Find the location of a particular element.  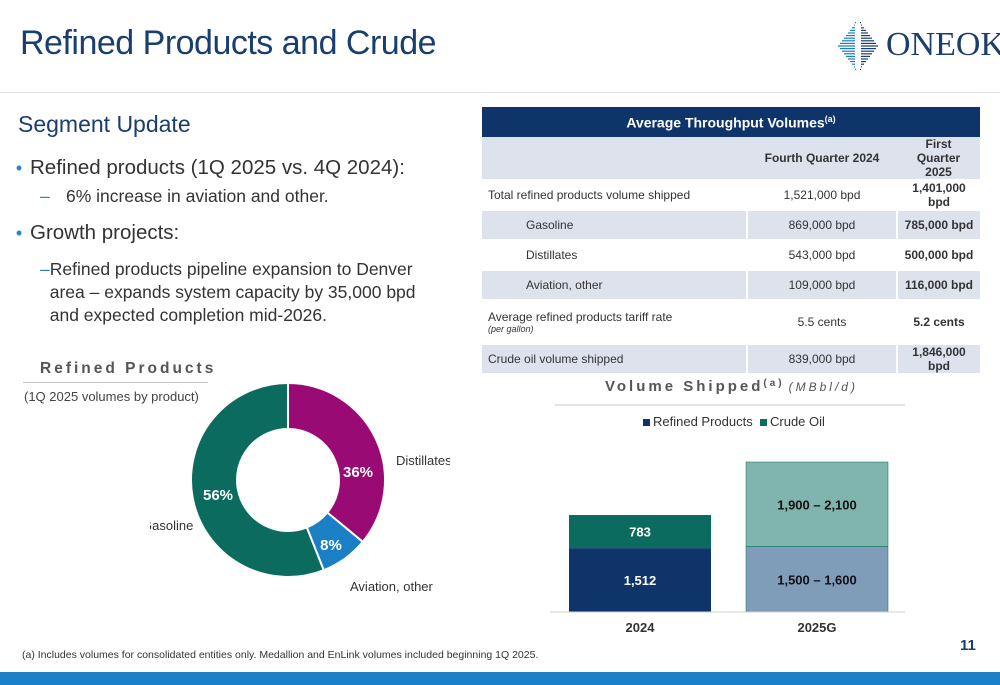

bar-value-label: 1,512 is located at coordinates (640, 580).